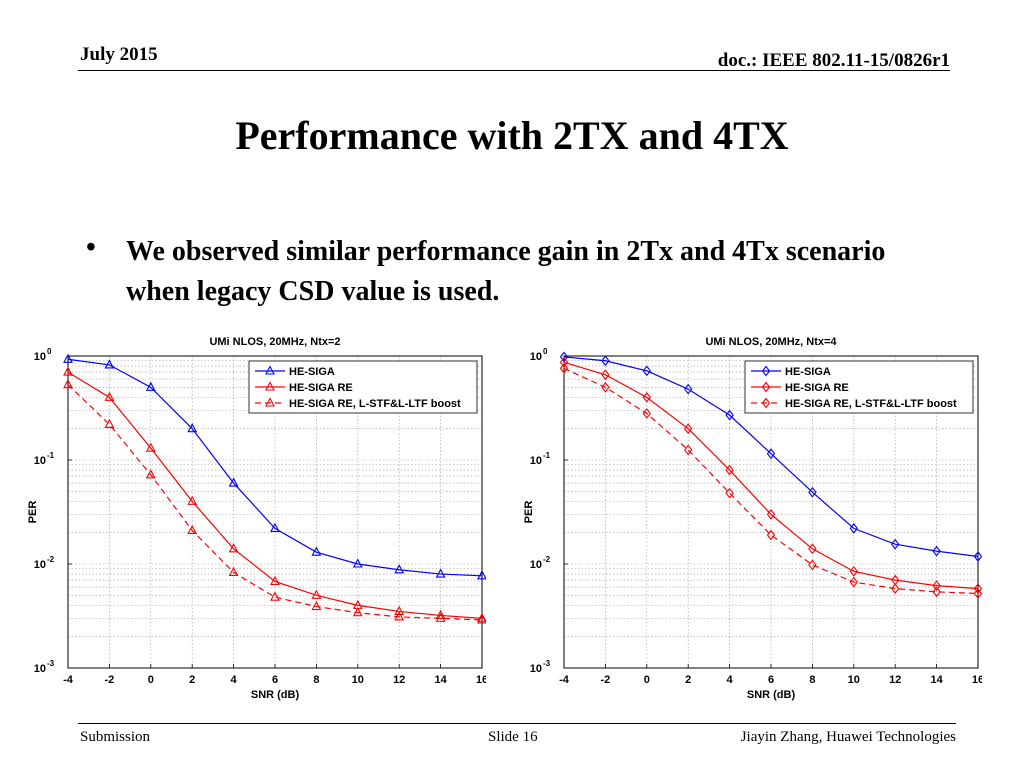 The width and height of the screenshot is (1024, 768). I want to click on chart2-ytick-exponent: -2, so click(547, 559).